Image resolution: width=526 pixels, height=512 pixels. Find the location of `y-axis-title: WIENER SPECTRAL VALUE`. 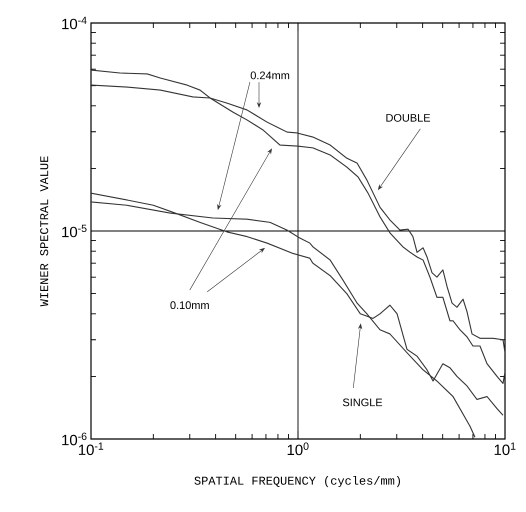

y-axis-title: WIENER SPECTRAL VALUE is located at coordinates (44, 231).